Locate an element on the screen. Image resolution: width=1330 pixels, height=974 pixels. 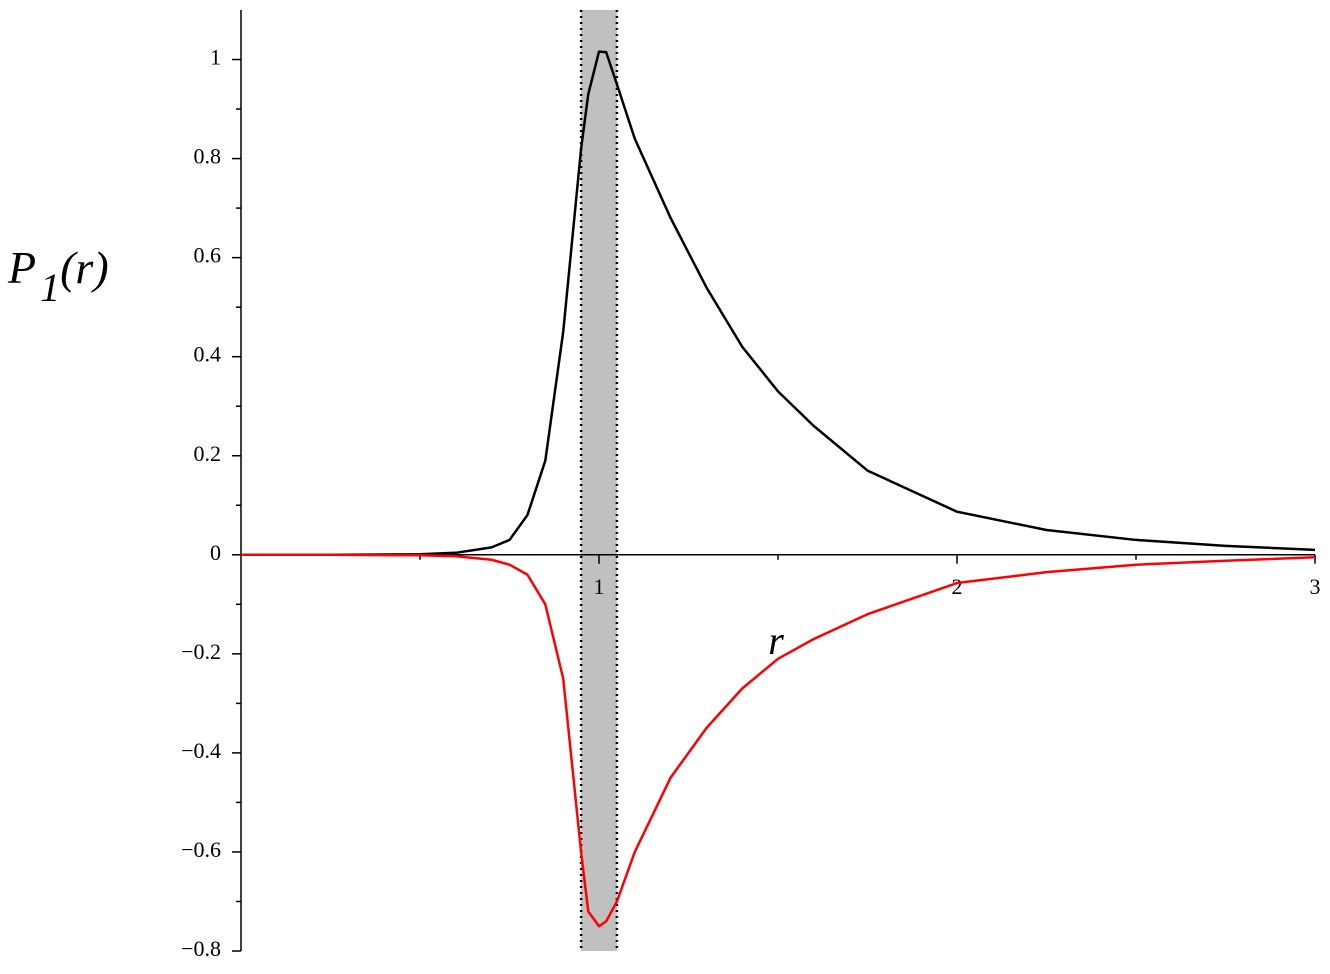
y-tick-label: −0.6 is located at coordinates (201, 849).